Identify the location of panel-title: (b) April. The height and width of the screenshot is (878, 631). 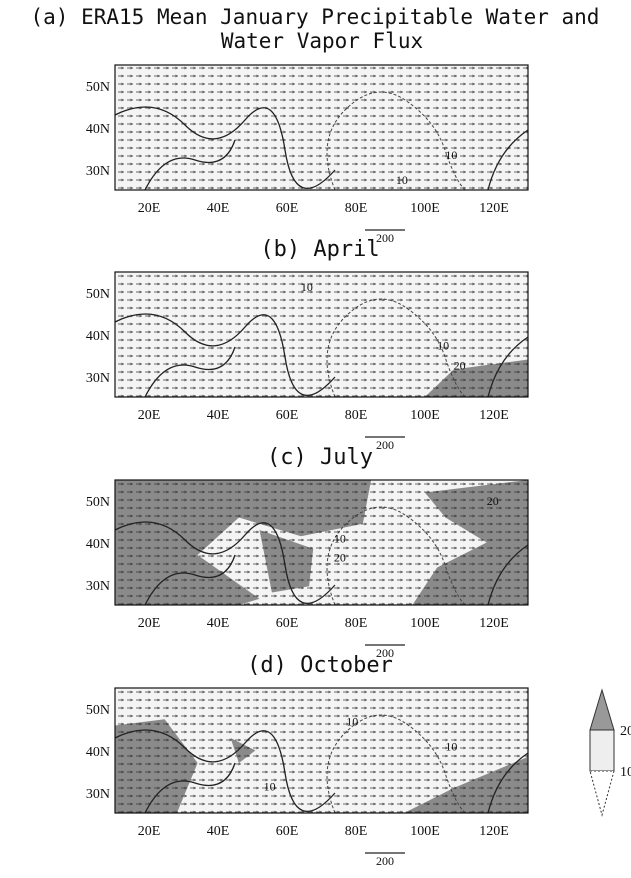
(319, 249).